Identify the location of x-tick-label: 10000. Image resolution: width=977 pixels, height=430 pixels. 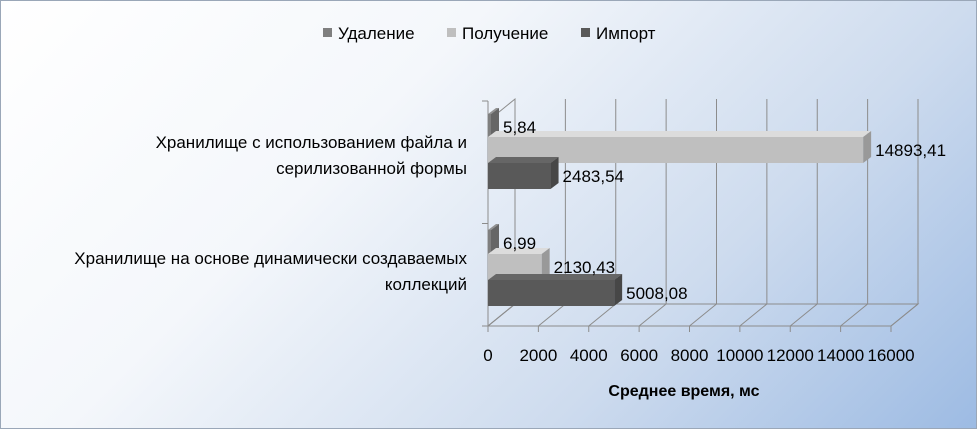
(739, 355).